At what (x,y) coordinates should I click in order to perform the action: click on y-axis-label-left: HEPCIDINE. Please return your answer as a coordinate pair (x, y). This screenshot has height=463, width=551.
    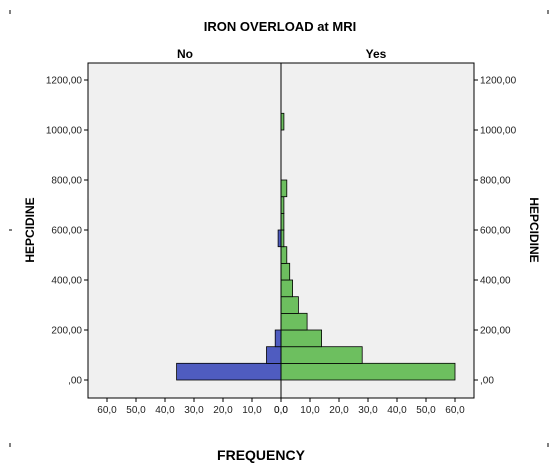
    Looking at the image, I should click on (30, 229).